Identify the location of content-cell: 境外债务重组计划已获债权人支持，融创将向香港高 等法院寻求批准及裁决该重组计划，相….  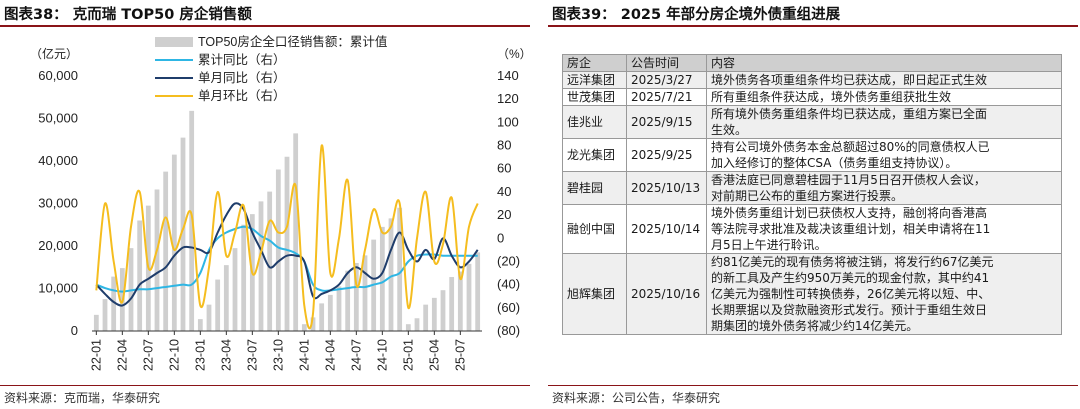
(884, 229).